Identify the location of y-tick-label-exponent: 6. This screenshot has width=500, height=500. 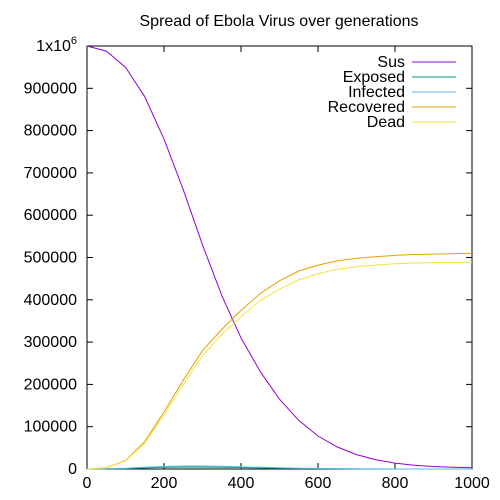
(74, 41).